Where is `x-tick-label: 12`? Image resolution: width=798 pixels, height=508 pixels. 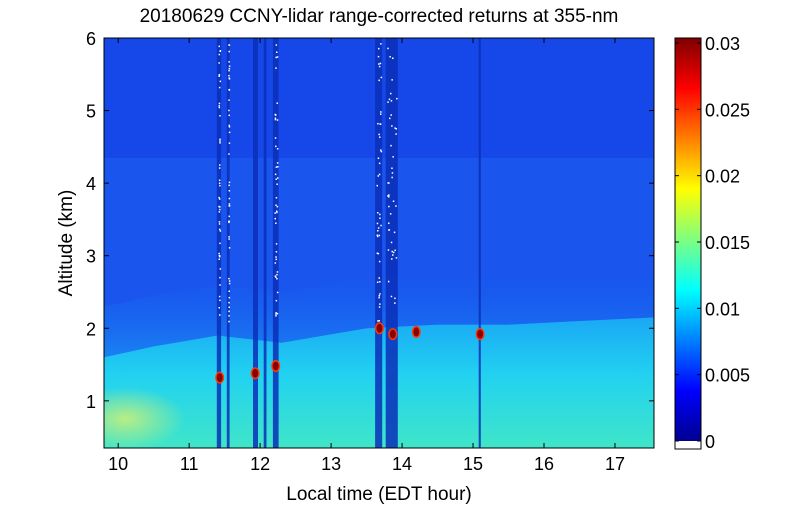
x-tick-label: 12 is located at coordinates (260, 464).